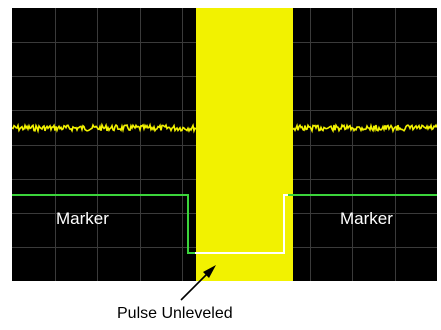  Describe the element at coordinates (364, 128) in the screenshot. I see `rf-carrier-trace-right` at that location.